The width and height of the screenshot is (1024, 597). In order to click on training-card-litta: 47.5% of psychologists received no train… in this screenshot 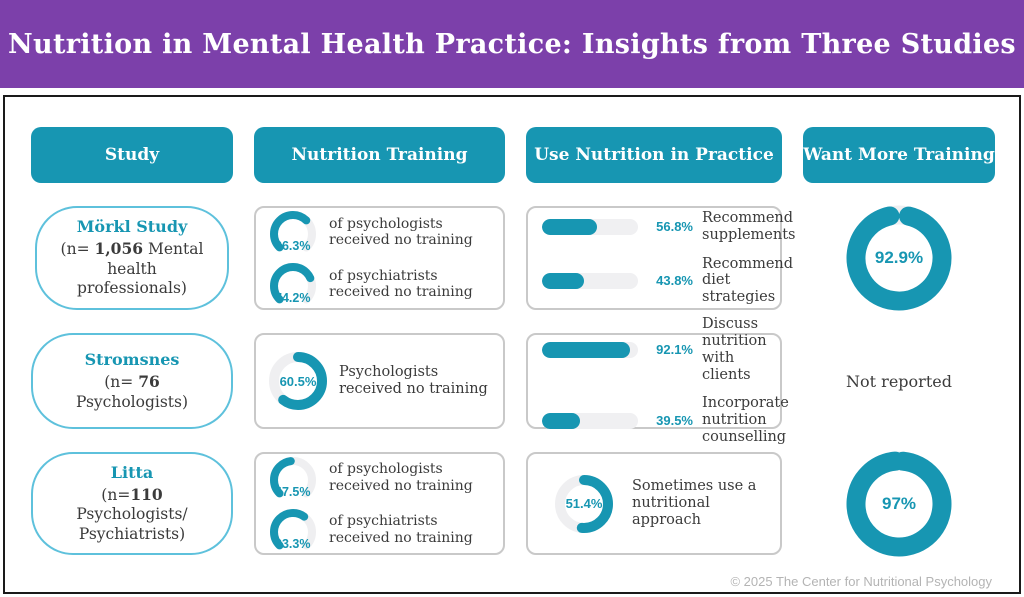, I will do `click(379, 503)`.